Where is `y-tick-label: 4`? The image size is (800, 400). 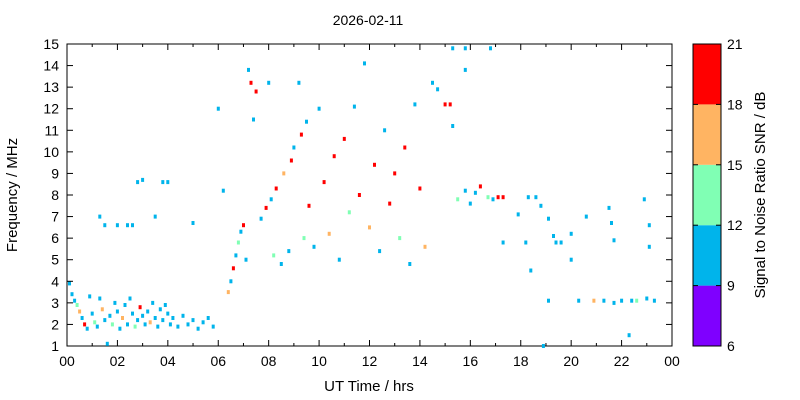 y-tick-label: 4 is located at coordinates (55, 281).